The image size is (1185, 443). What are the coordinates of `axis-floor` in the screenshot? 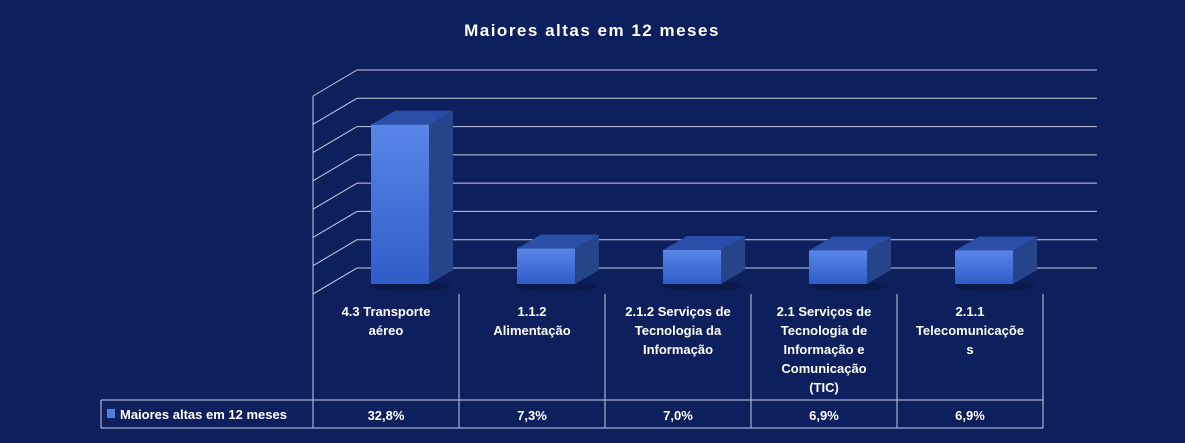 It's located at (335, 281).